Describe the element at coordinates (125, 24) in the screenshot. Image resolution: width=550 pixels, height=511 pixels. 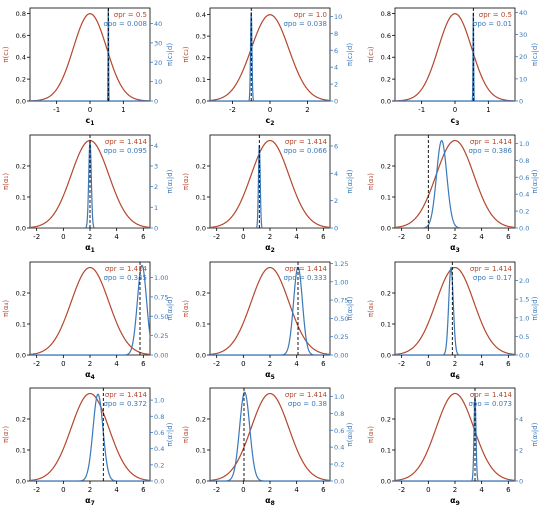
I see `sigma-posterior-annotation: σpo = 0.008` at that location.